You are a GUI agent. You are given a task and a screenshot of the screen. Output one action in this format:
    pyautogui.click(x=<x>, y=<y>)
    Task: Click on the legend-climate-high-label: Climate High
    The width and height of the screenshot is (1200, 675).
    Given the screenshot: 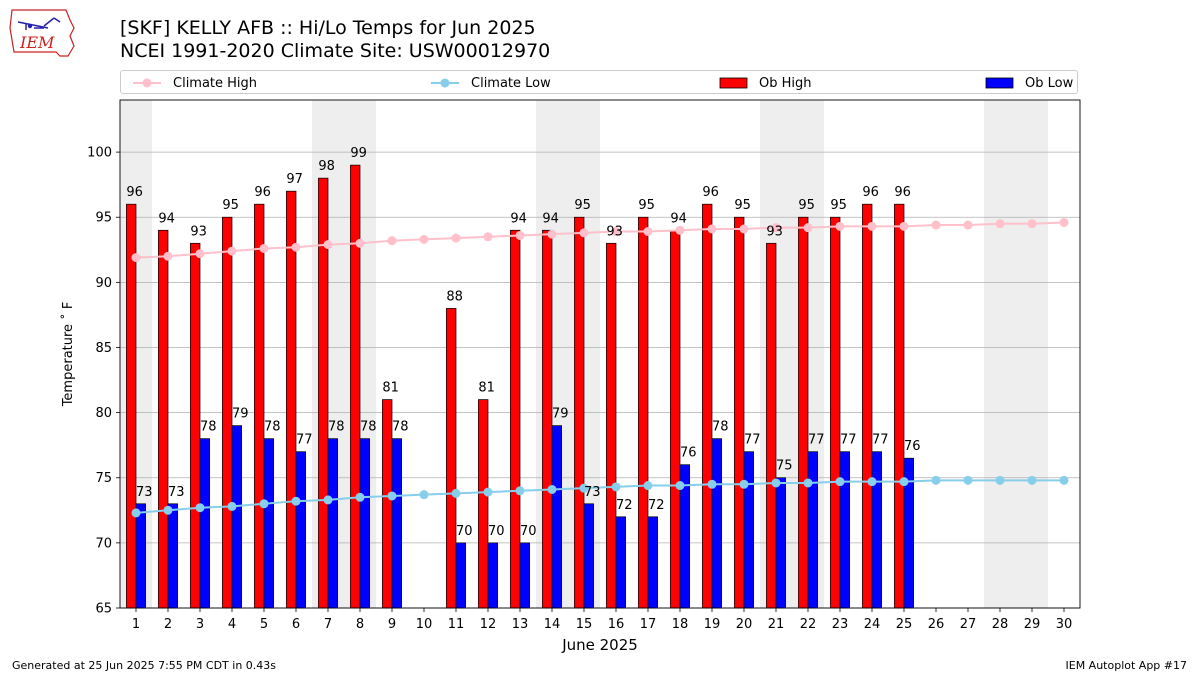 What is the action you would take?
    pyautogui.click(x=215, y=83)
    